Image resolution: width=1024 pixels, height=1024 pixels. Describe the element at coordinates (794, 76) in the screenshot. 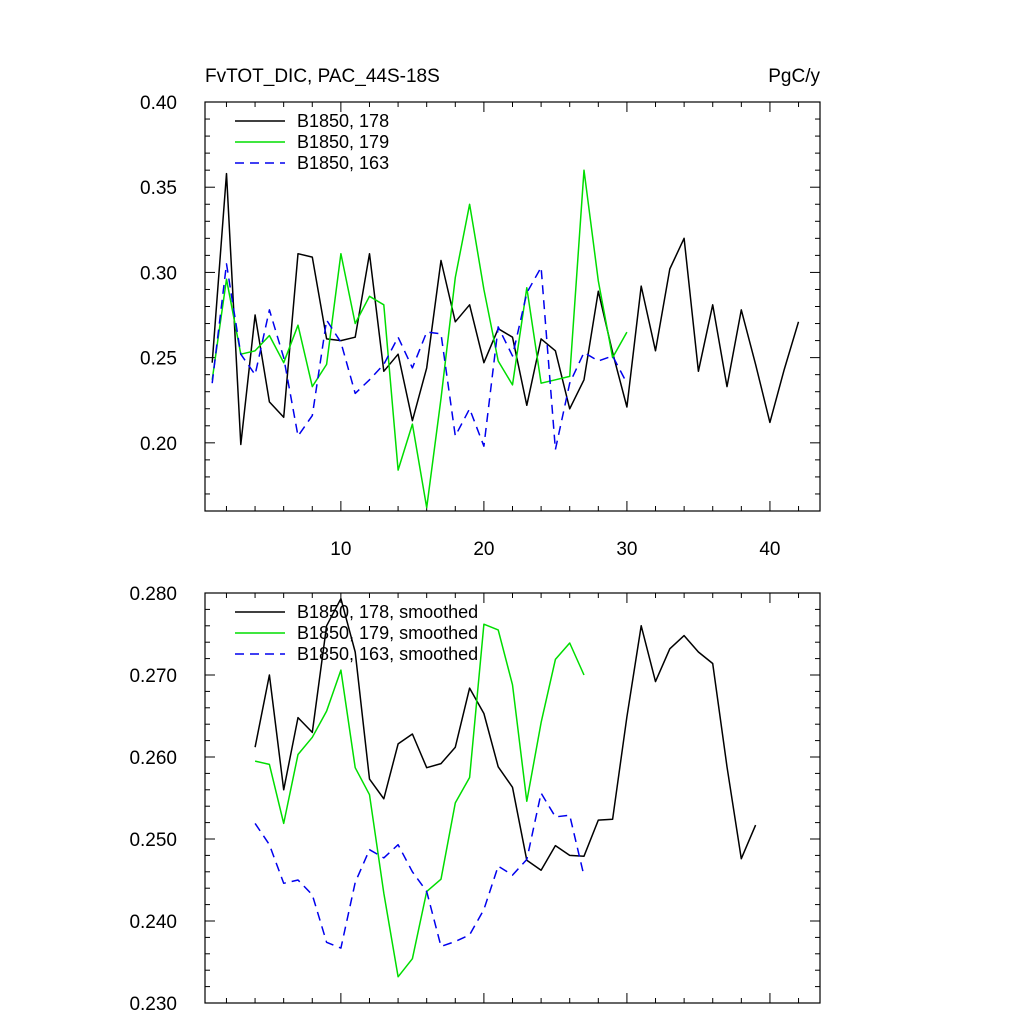

I see `top-units: PgC/y` at that location.